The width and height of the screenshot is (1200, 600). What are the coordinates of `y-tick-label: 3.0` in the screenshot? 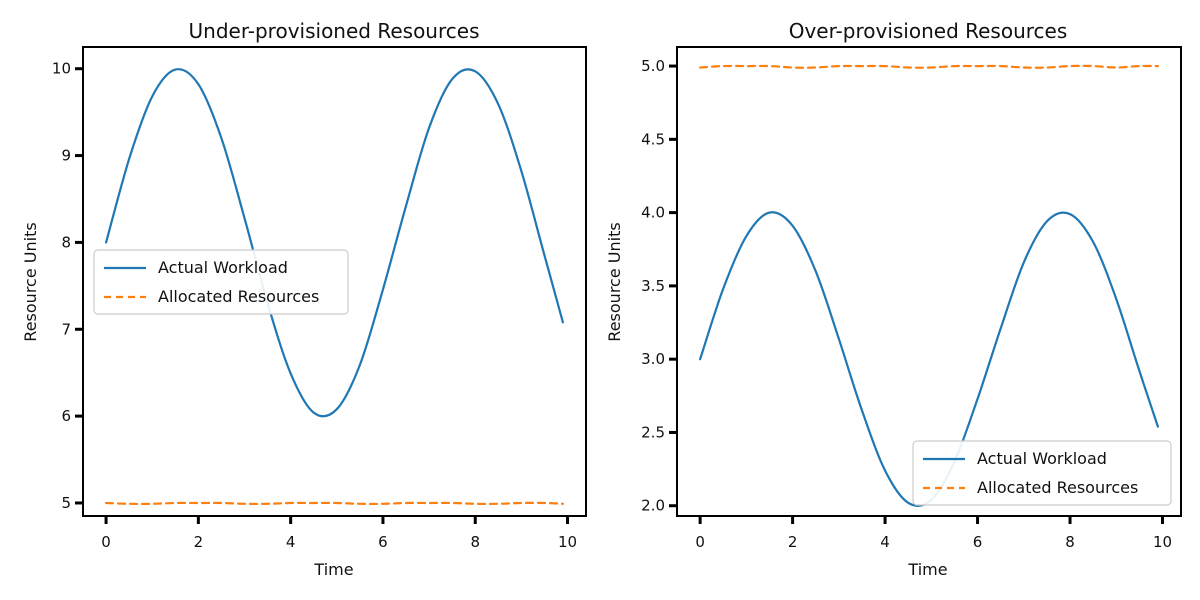 It's located at (653, 359).